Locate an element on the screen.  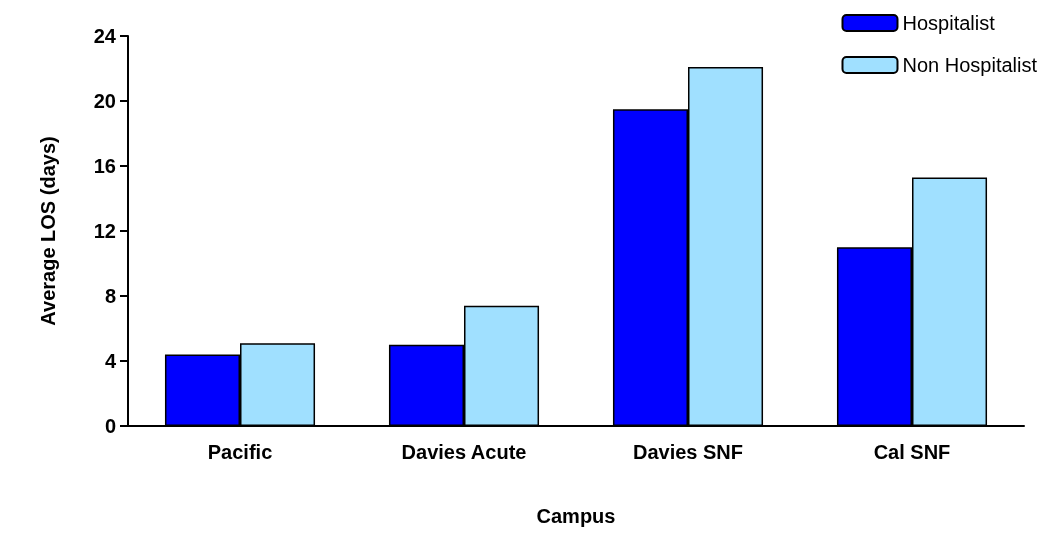
legend-label: Non Hospitalist is located at coordinates (970, 65).